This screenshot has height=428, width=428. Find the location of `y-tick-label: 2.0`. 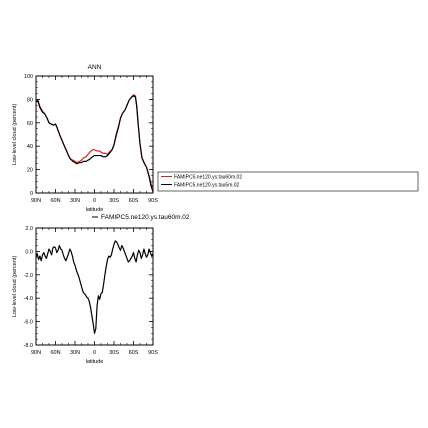

y-tick-label: 2.0 is located at coordinates (29, 229).